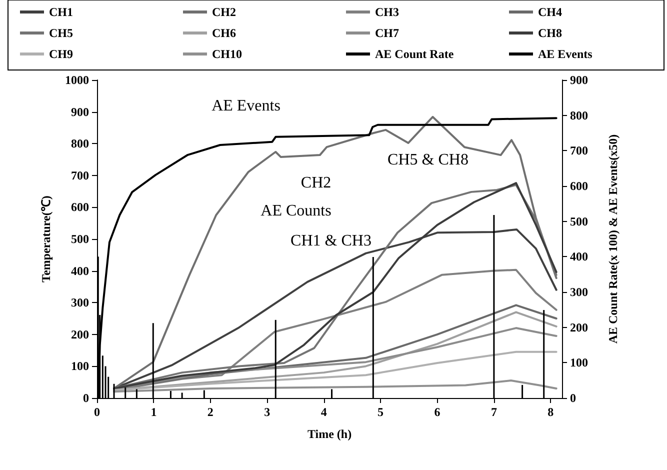  Describe the element at coordinates (267, 412) in the screenshot. I see `x-tick-label: 3` at that location.